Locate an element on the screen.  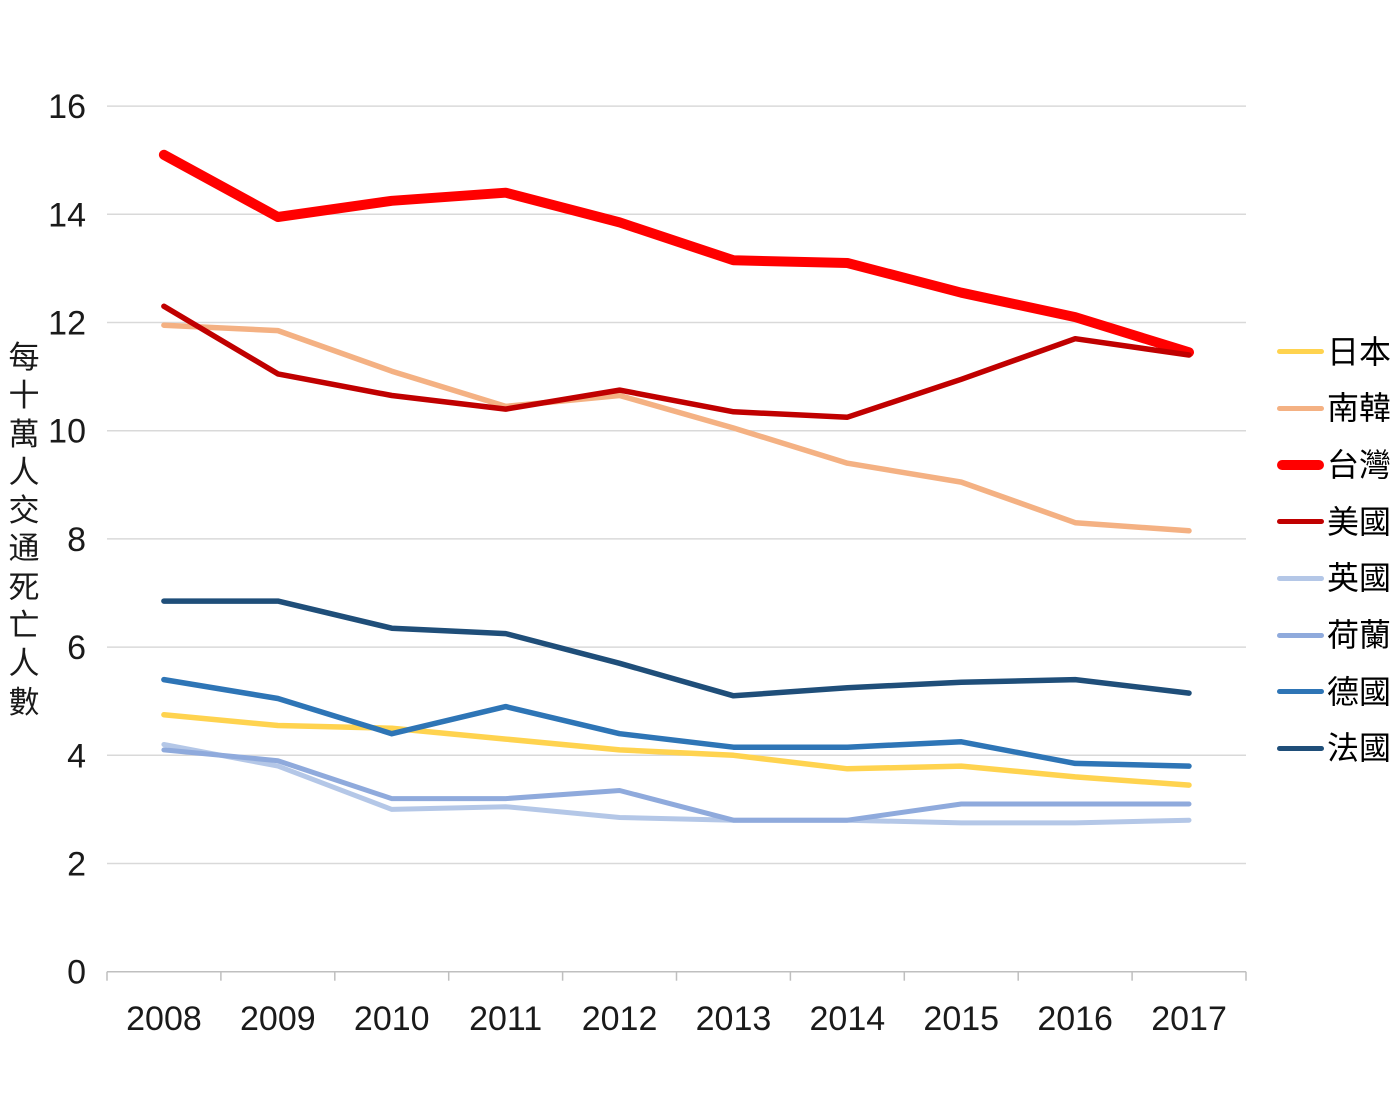
legend-item-usa: 美國 is located at coordinates (1334, 522).